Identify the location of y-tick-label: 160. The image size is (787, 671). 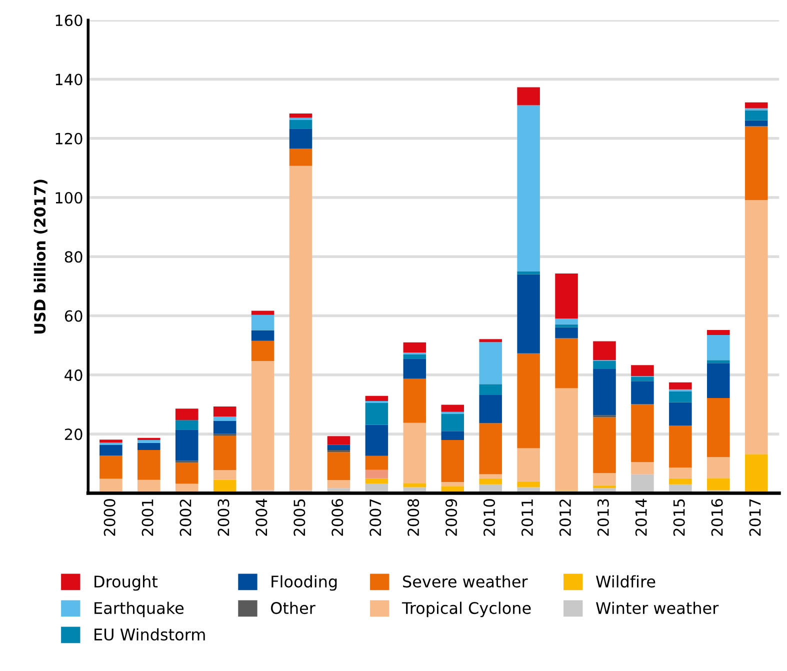
(69, 20).